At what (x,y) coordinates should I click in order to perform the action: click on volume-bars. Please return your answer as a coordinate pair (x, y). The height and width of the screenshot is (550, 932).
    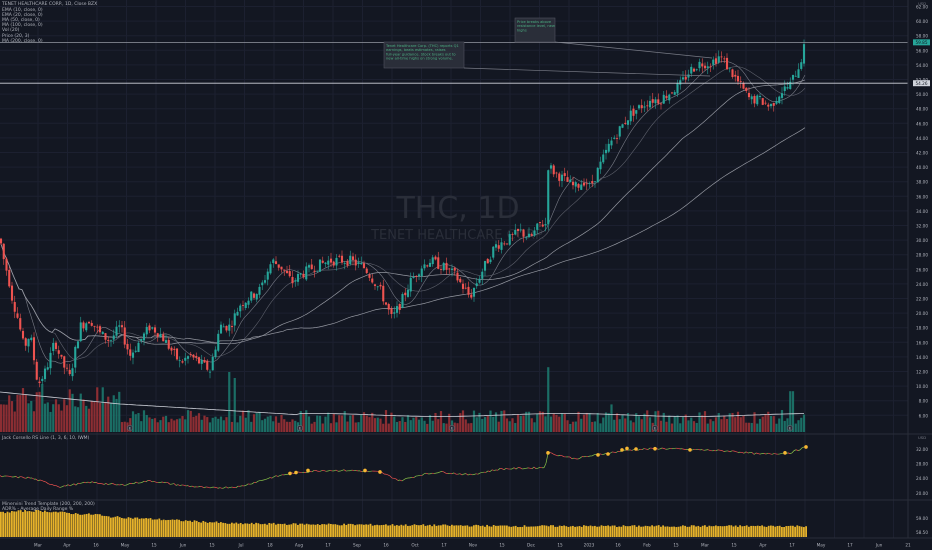
    Looking at the image, I should click on (403, 399).